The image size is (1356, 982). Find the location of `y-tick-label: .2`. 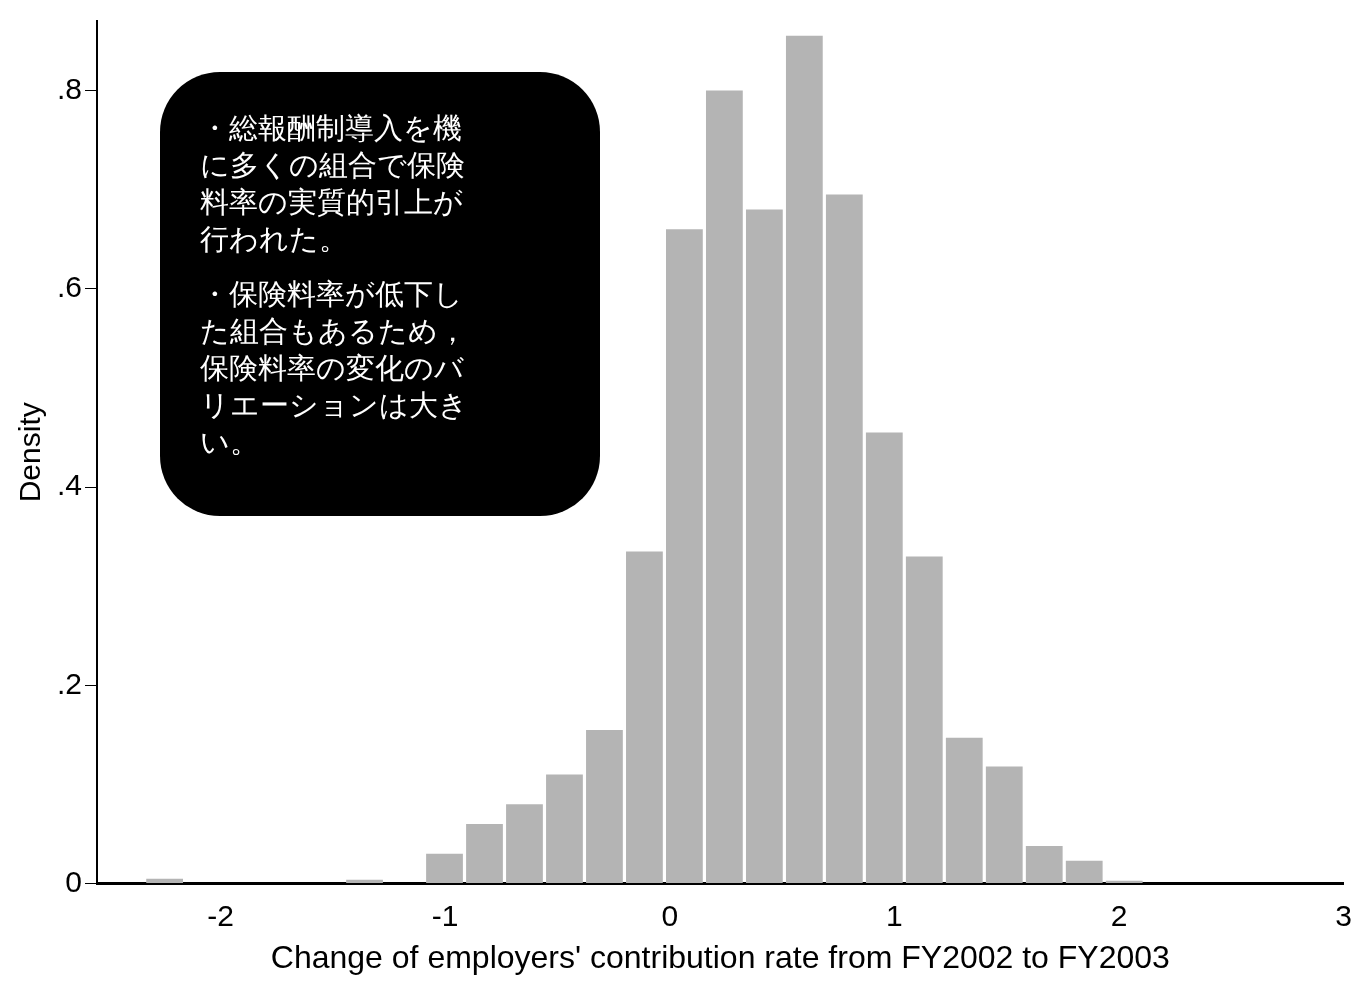

y-tick-label: .2 is located at coordinates (69, 683).